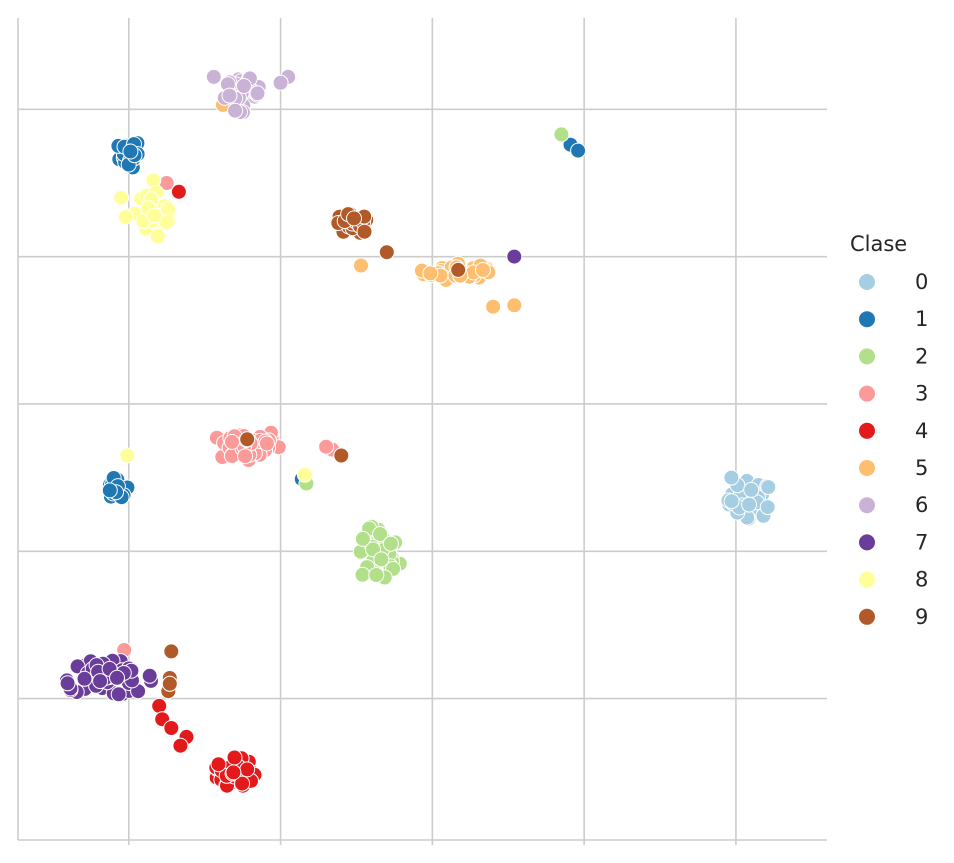 The width and height of the screenshot is (954, 863). I want to click on legend-label: 8, so click(921, 580).